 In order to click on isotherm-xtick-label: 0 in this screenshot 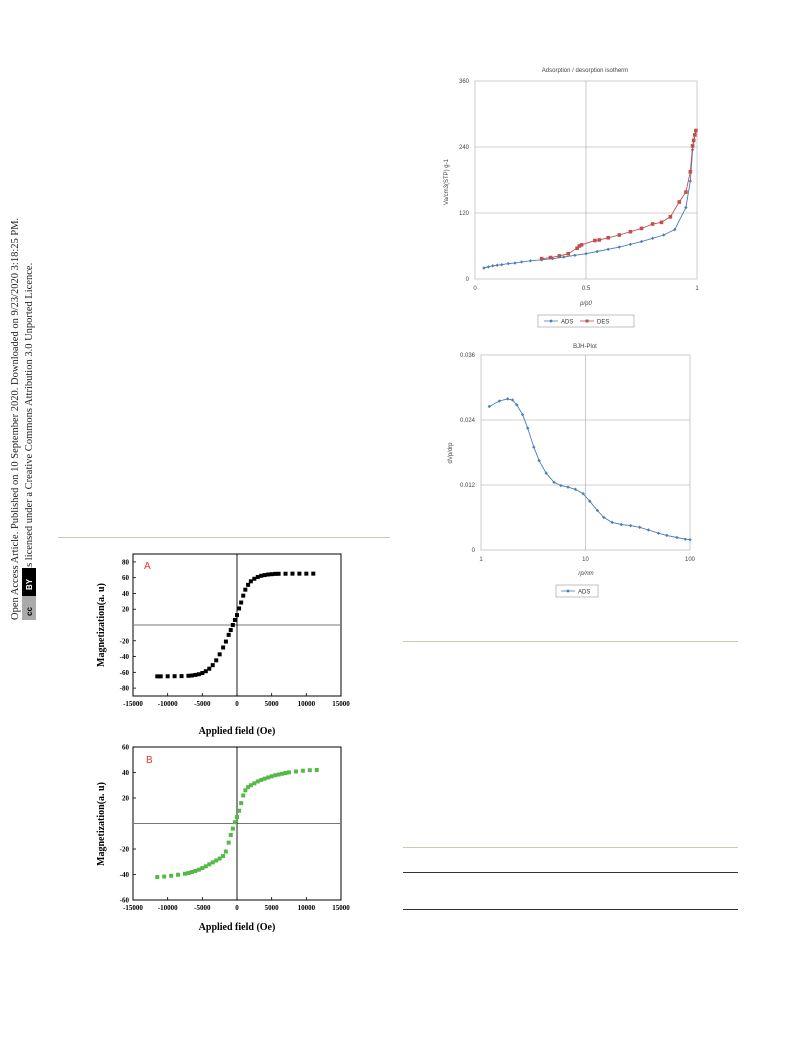, I will do `click(475, 289)`.